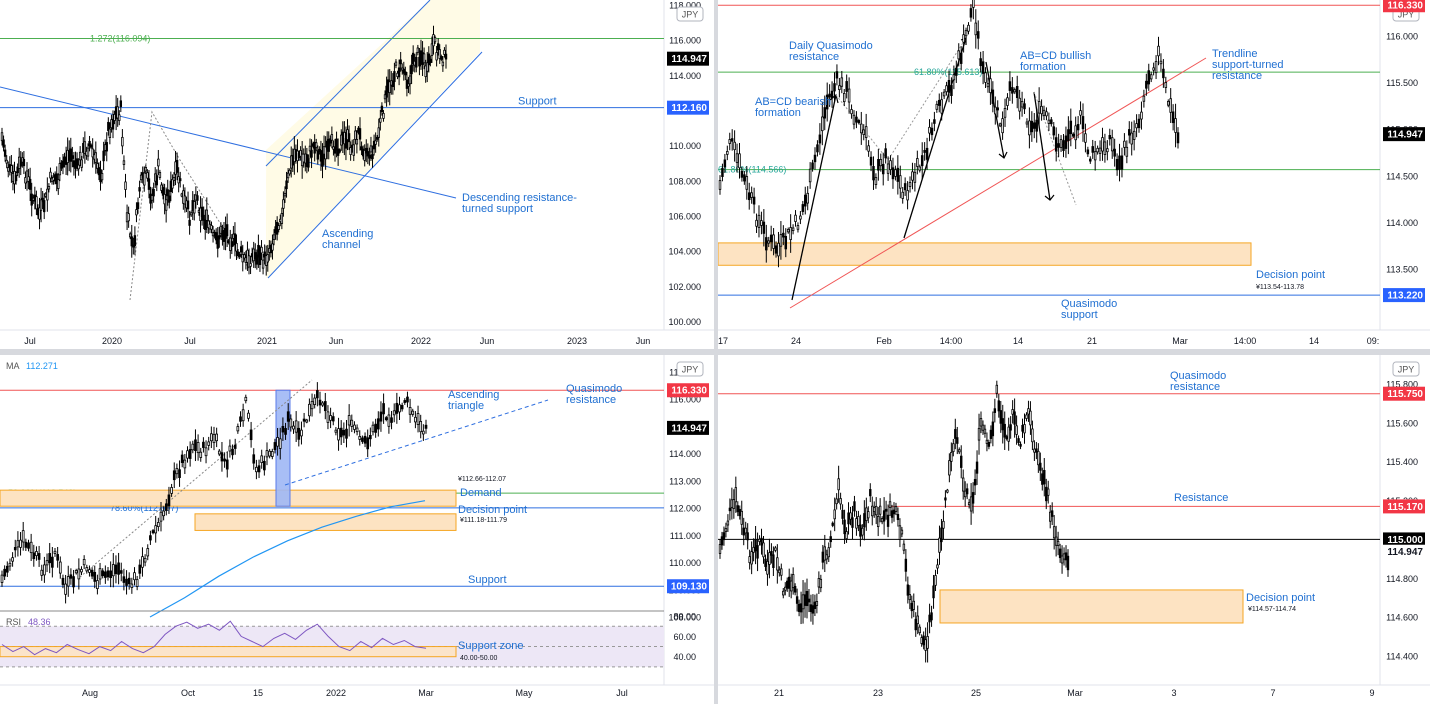  What do you see at coordinates (685, 454) in the screenshot?
I see `y-tick-label: 114.000` at bounding box center [685, 454].